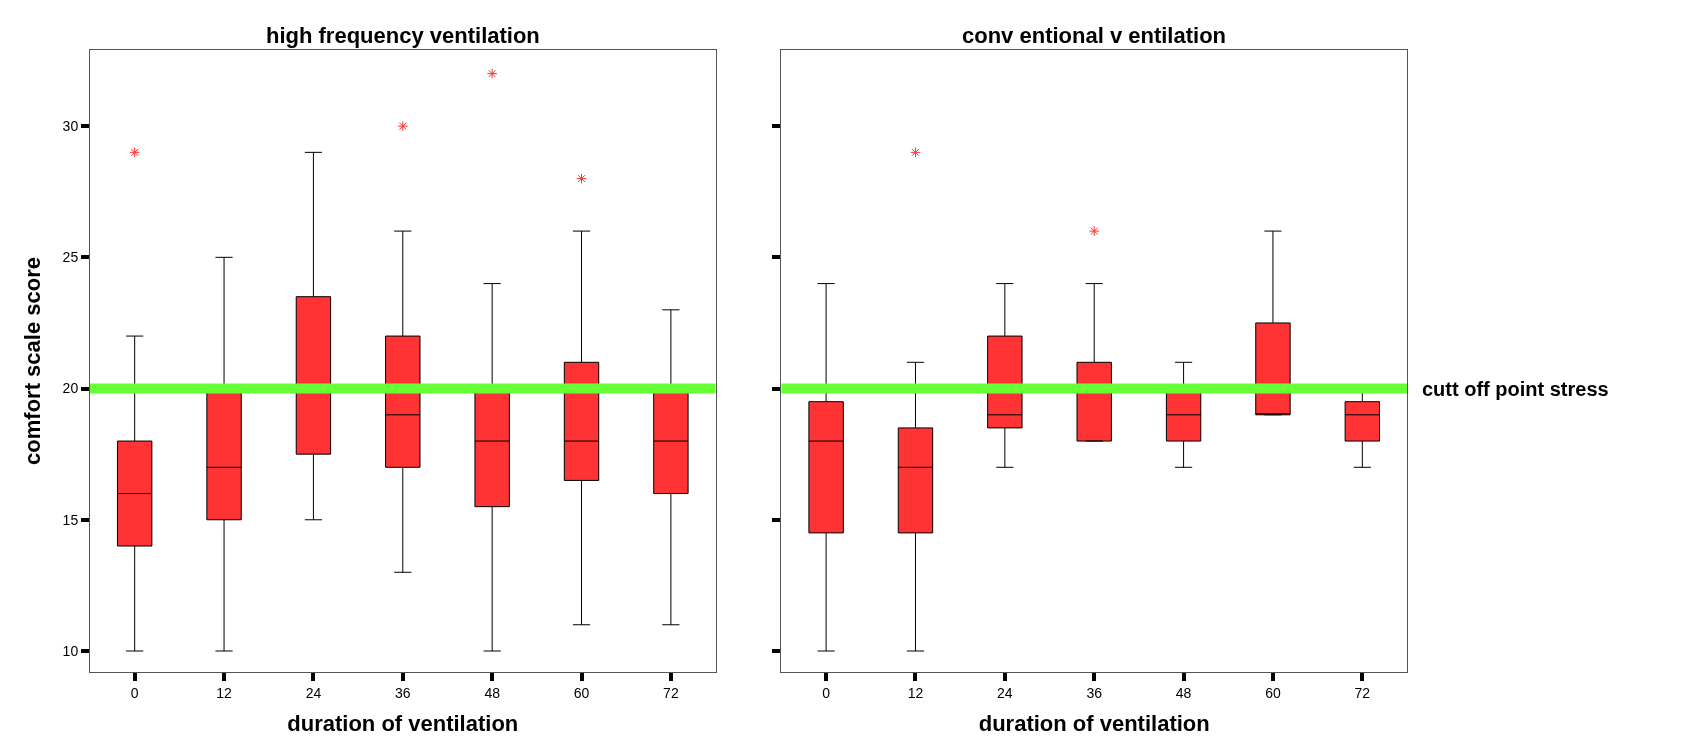 The height and width of the screenshot is (752, 1707). What do you see at coordinates (70, 126) in the screenshot?
I see `y-tick-label: 30` at bounding box center [70, 126].